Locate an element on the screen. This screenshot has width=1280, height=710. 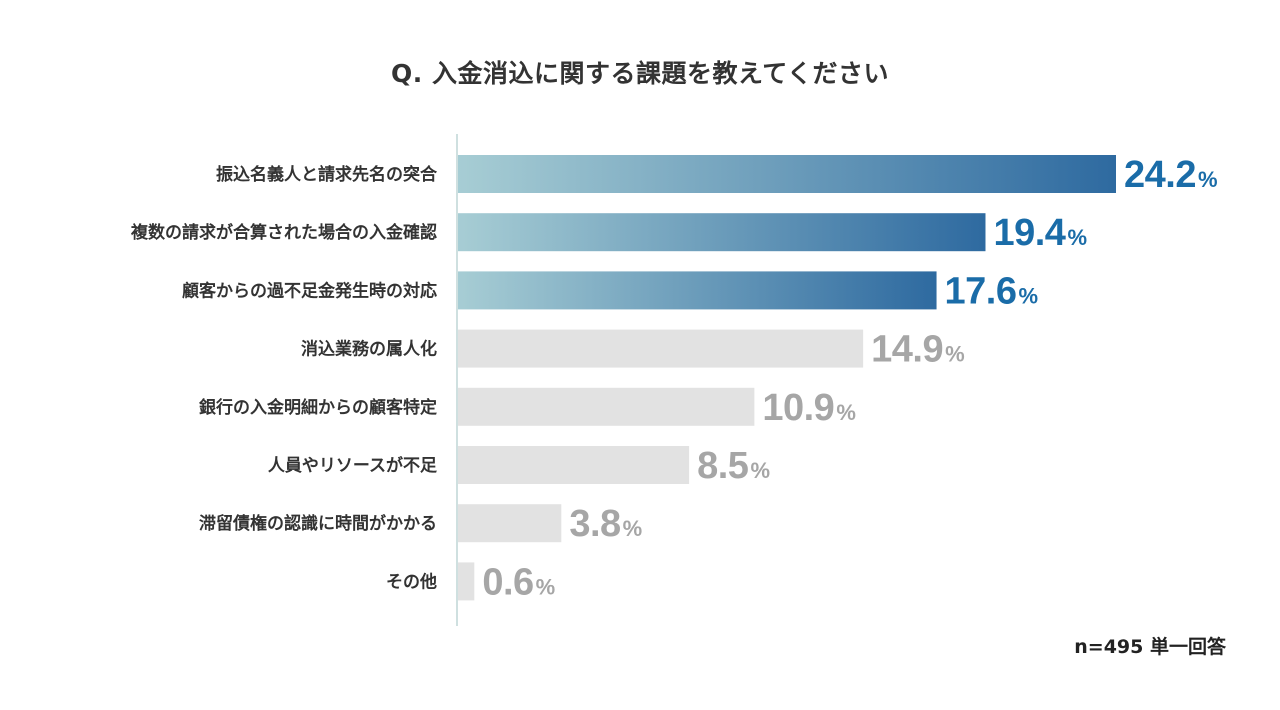
category-label: 消込業務の属人化 is located at coordinates (369, 349).